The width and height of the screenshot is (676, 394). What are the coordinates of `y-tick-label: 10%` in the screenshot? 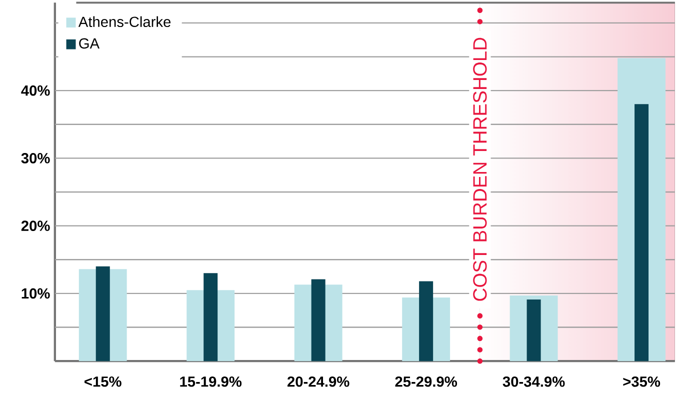 It's located at (36, 293).